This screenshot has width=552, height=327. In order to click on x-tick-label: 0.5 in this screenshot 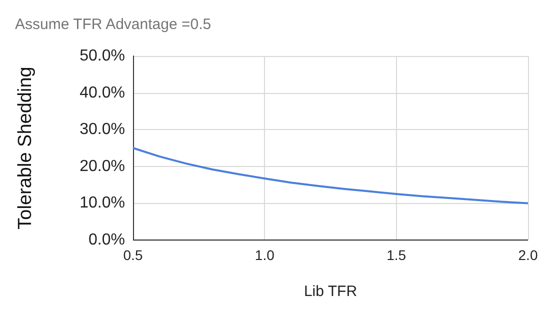, I will do `click(133, 255)`.